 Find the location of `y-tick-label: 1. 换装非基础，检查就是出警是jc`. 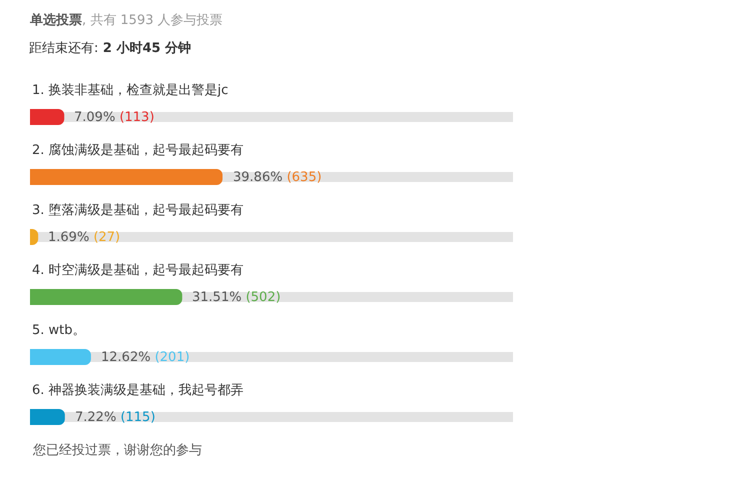

y-tick-label: 1. 换装非基础，检查就是出警是jc is located at coordinates (130, 90).